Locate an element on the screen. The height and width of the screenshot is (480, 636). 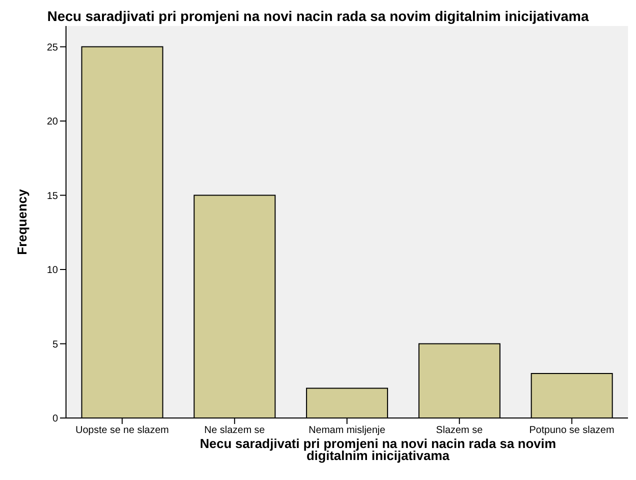
x-tick-label: Ne slazem se is located at coordinates (235, 430).